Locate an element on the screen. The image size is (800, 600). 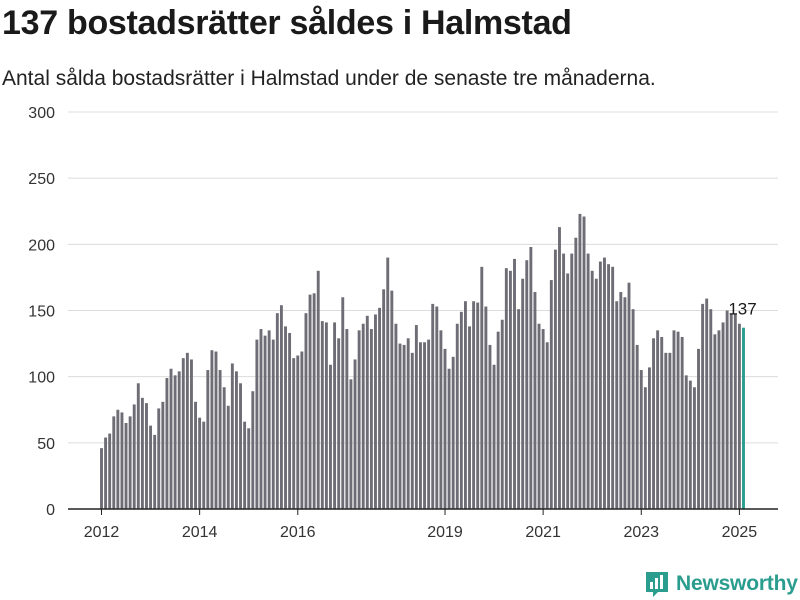
latest-value-label: 137 is located at coordinates (742, 309).